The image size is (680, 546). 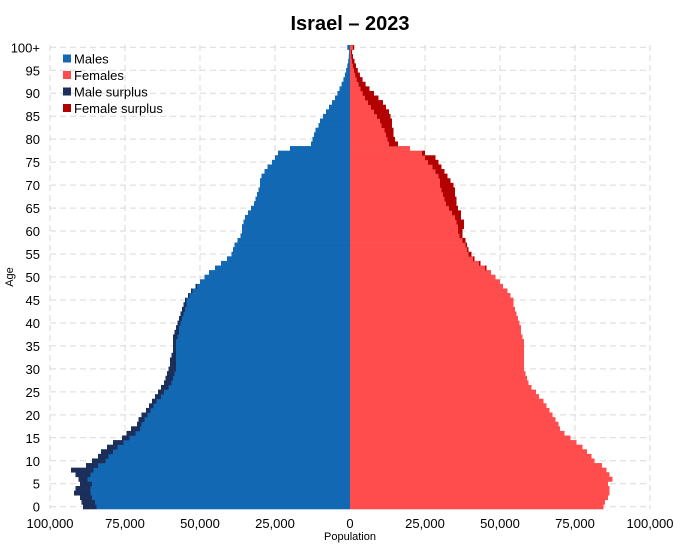 I want to click on y-tick-label: 0, so click(x=36, y=507).